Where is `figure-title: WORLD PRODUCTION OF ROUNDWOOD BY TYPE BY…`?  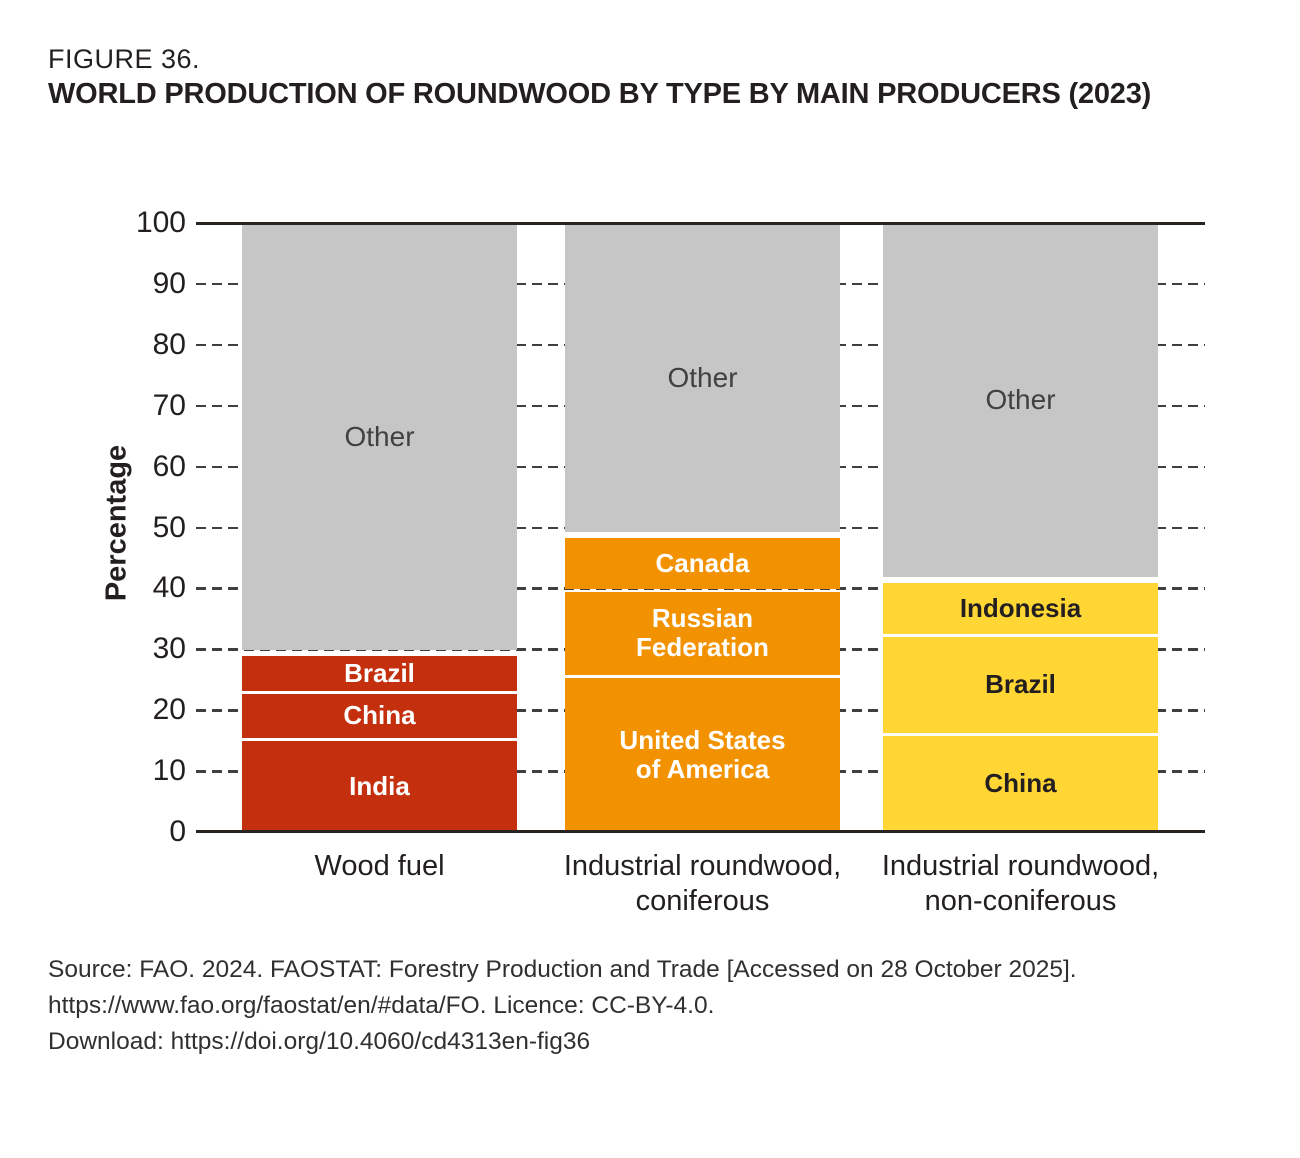
figure-title: WORLD PRODUCTION OF ROUNDWOOD BY TYPE BY… is located at coordinates (600, 94).